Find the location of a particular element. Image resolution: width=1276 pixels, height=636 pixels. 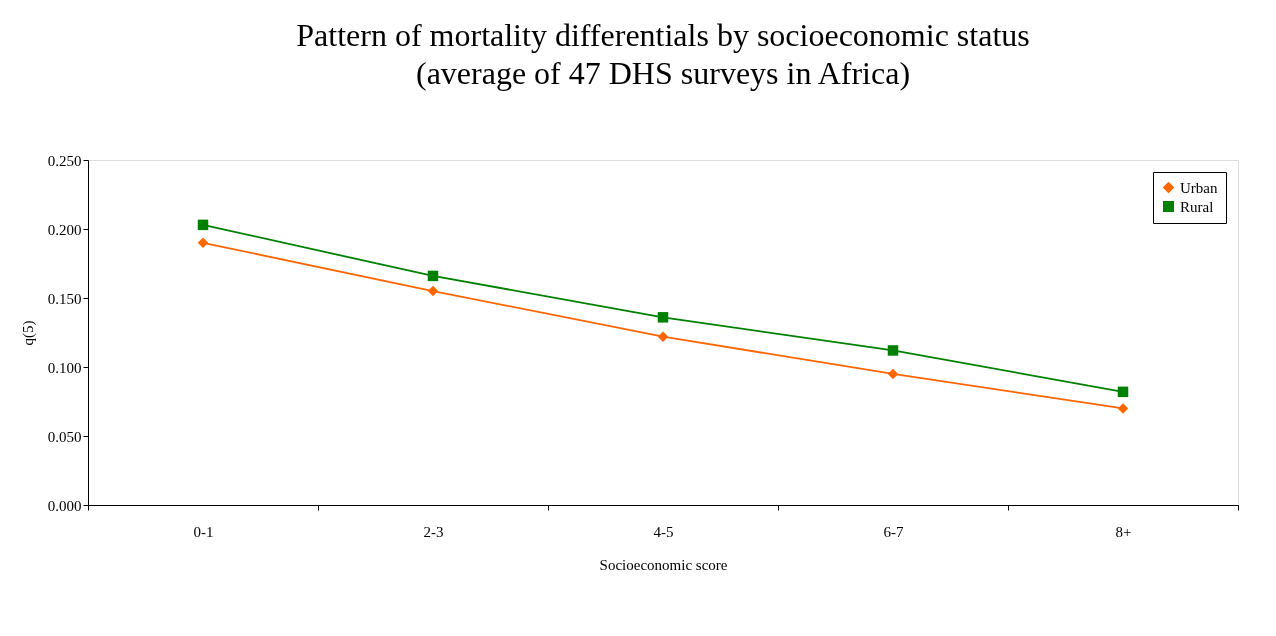

y-tick-label: 0.150 is located at coordinates (64, 298).